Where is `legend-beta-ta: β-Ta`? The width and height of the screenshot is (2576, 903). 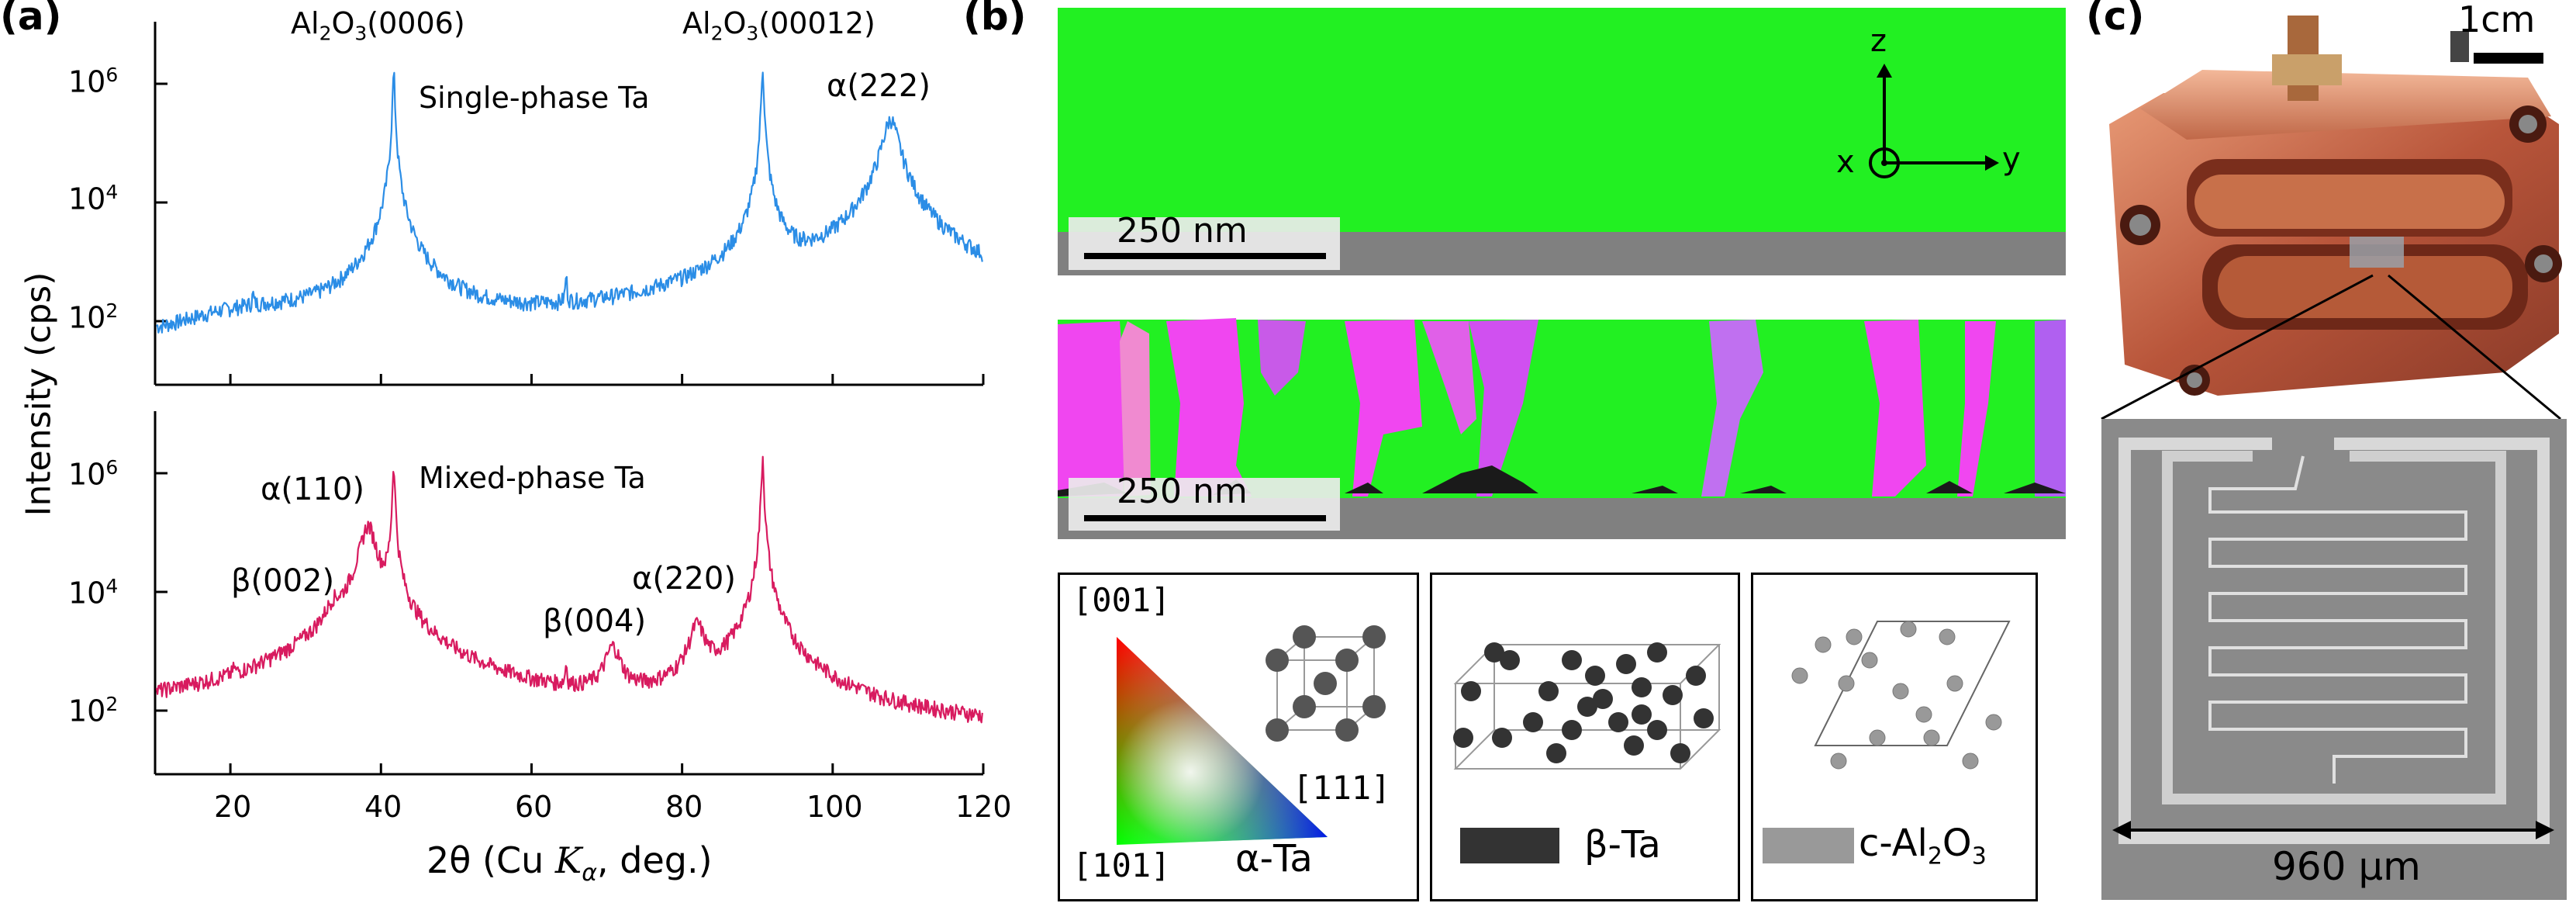 legend-beta-ta: β-Ta is located at coordinates (1585, 737).